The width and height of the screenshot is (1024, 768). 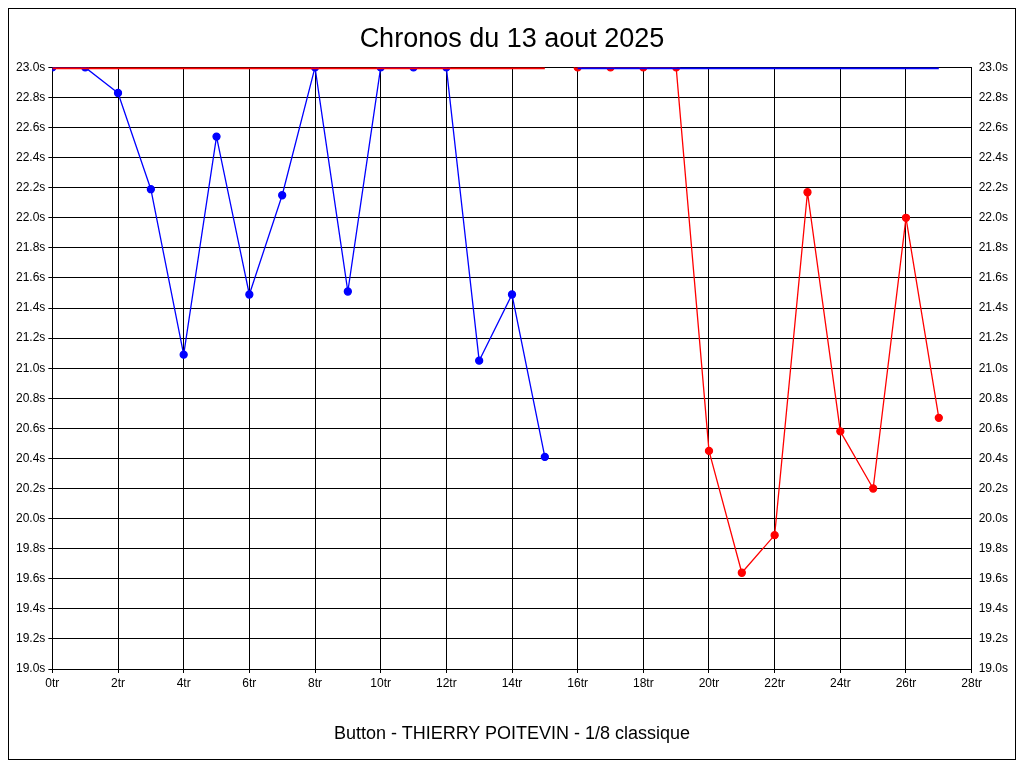 I want to click on y2-tick-label: 20.4s, so click(x=993, y=457).